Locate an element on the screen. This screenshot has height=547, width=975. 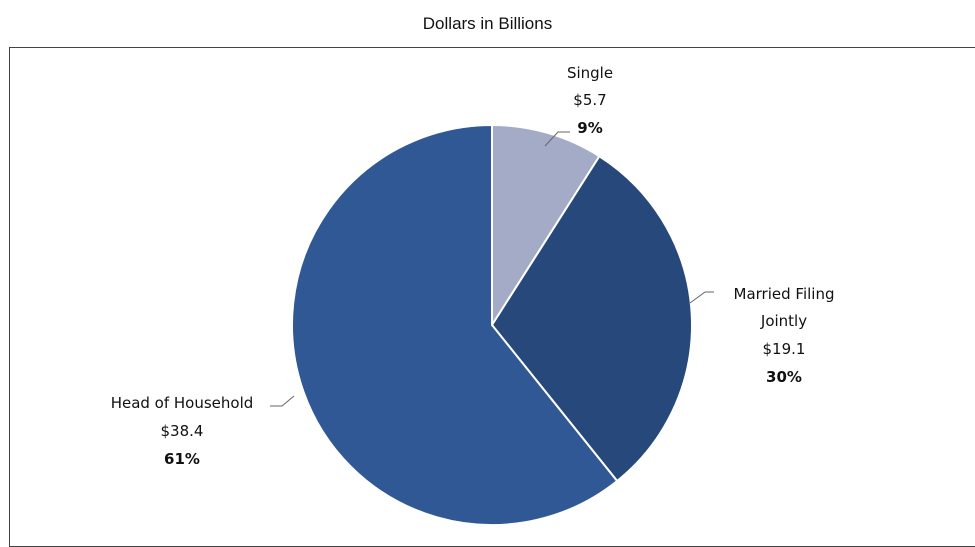
slice-value-single: $5.7 is located at coordinates (589, 100).